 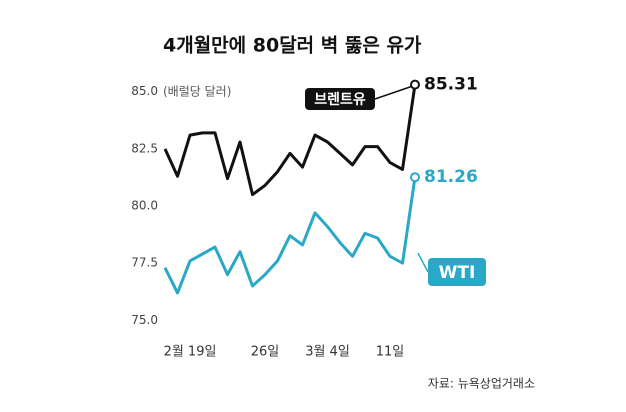 What do you see at coordinates (451, 85) in the screenshot?
I see `value-label: 85.31` at bounding box center [451, 85].